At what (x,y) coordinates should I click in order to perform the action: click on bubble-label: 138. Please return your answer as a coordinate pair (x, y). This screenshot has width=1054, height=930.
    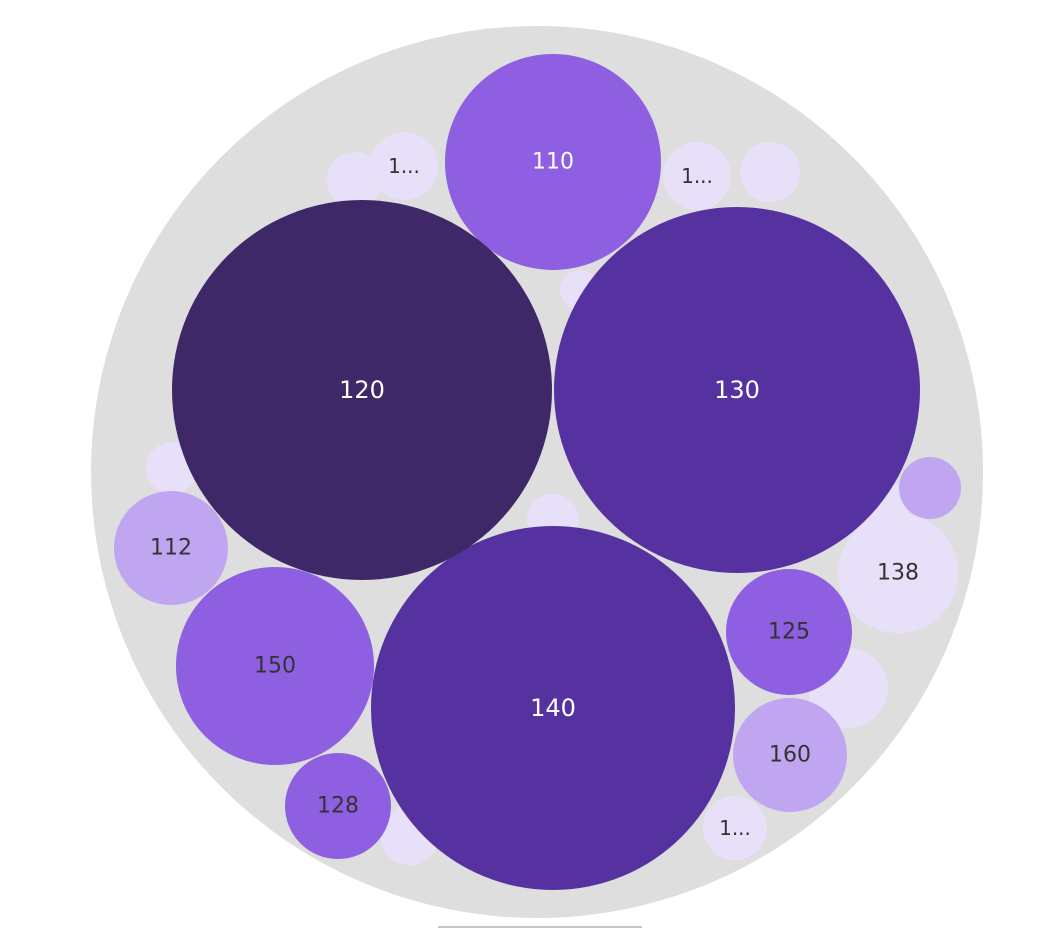
    Looking at the image, I should click on (898, 573).